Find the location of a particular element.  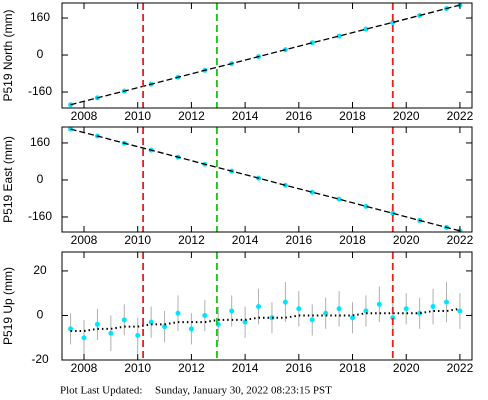

footer-label: Plot Last Updated: is located at coordinates (101, 391).